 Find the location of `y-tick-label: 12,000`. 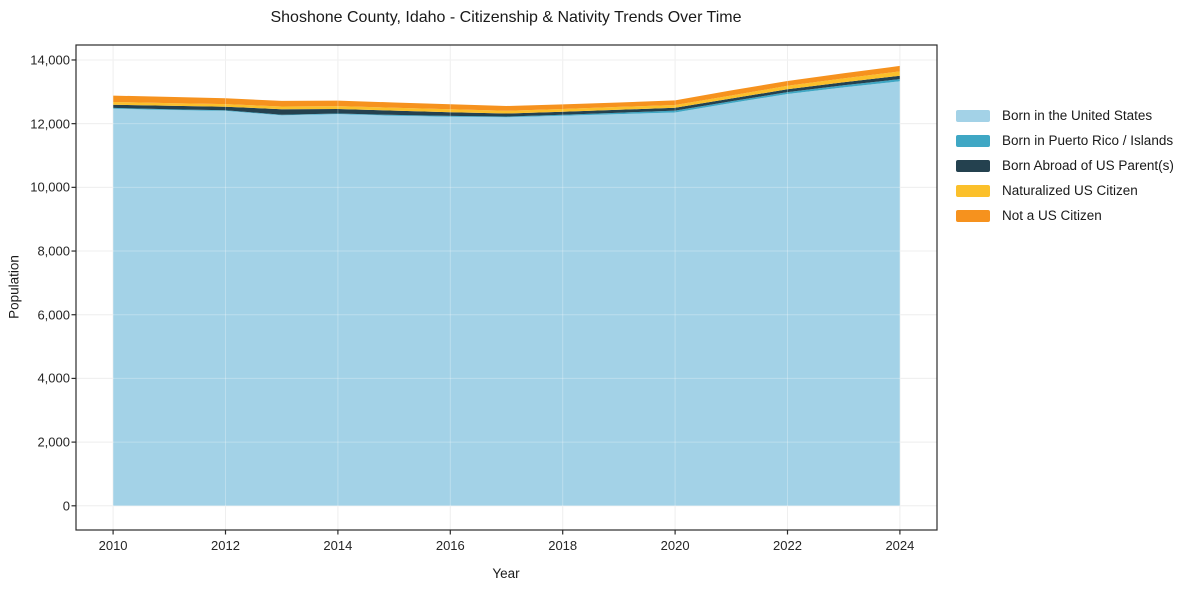

y-tick-label: 12,000 is located at coordinates (50, 124).